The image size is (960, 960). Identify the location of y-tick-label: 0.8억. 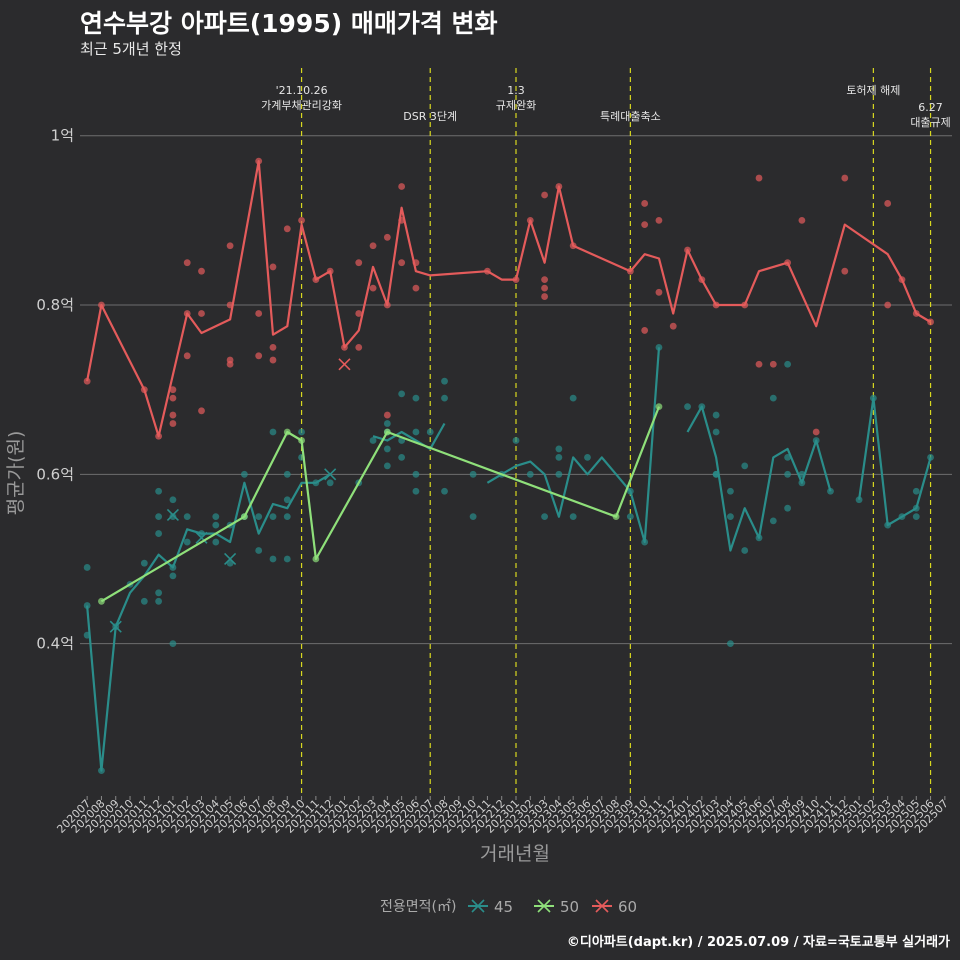
(55, 305).